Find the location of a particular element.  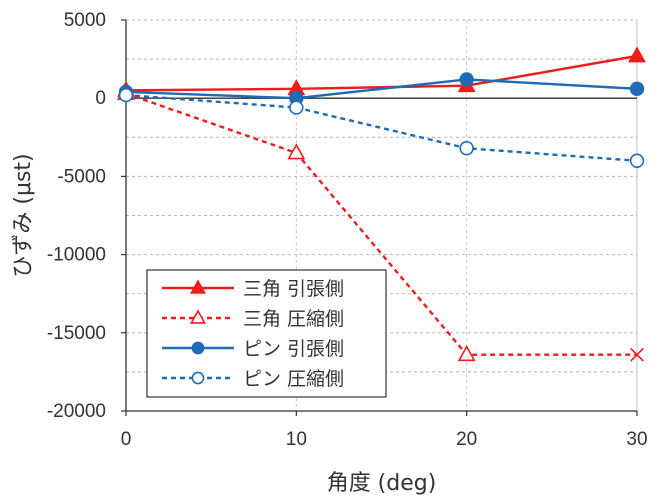

y-tick-label: -5000 is located at coordinates (81, 176).